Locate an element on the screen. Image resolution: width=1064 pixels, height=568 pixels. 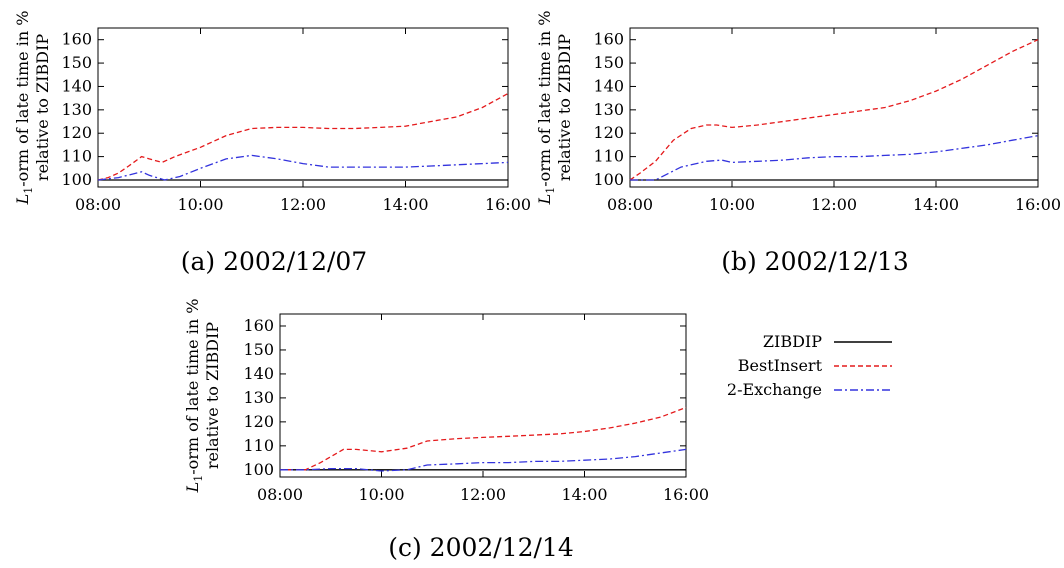
legend-item-2-exchange: 2-Exchange is located at coordinates (809, 389).